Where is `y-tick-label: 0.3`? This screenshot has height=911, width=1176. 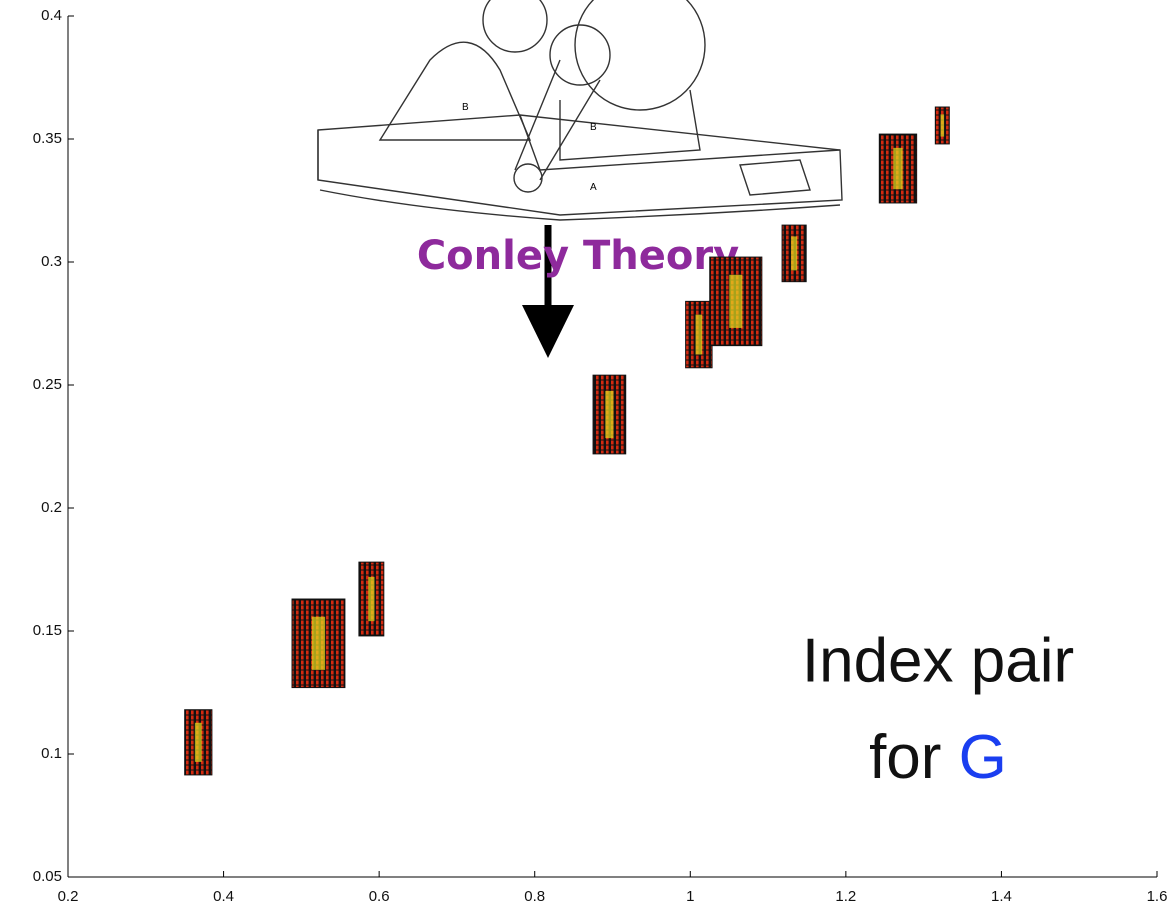
y-tick-label: 0.3 is located at coordinates (51, 261).